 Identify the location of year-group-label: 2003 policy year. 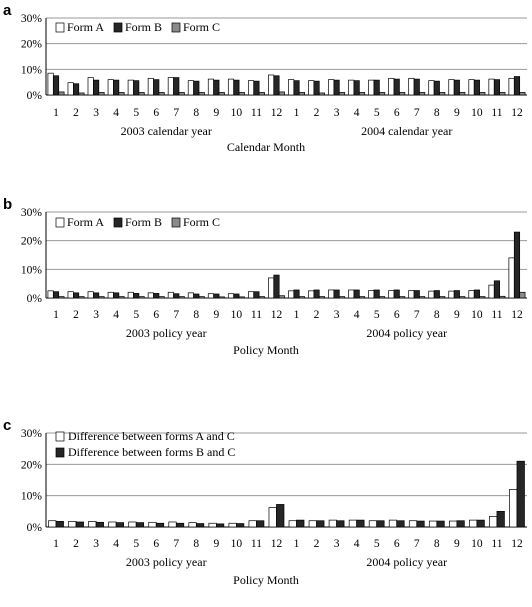
(166, 562).